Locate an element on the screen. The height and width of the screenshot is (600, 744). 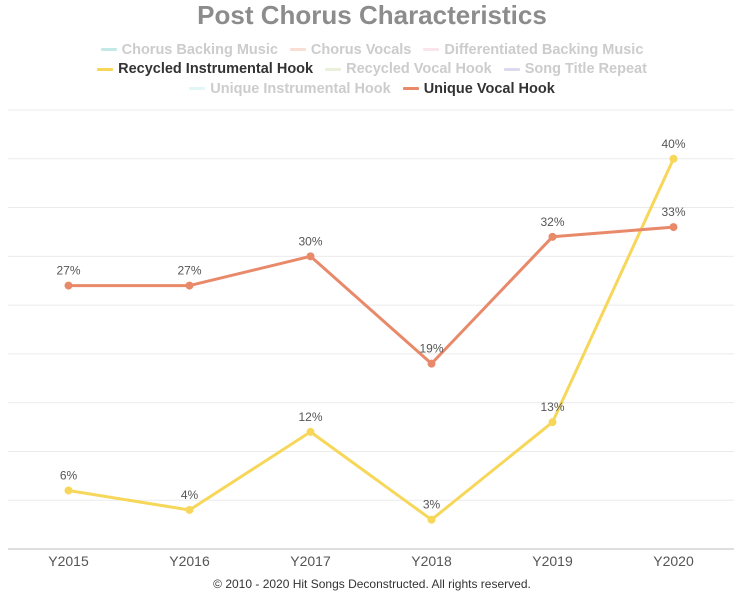
legend-label: Recycled Vocal Hook is located at coordinates (419, 69).